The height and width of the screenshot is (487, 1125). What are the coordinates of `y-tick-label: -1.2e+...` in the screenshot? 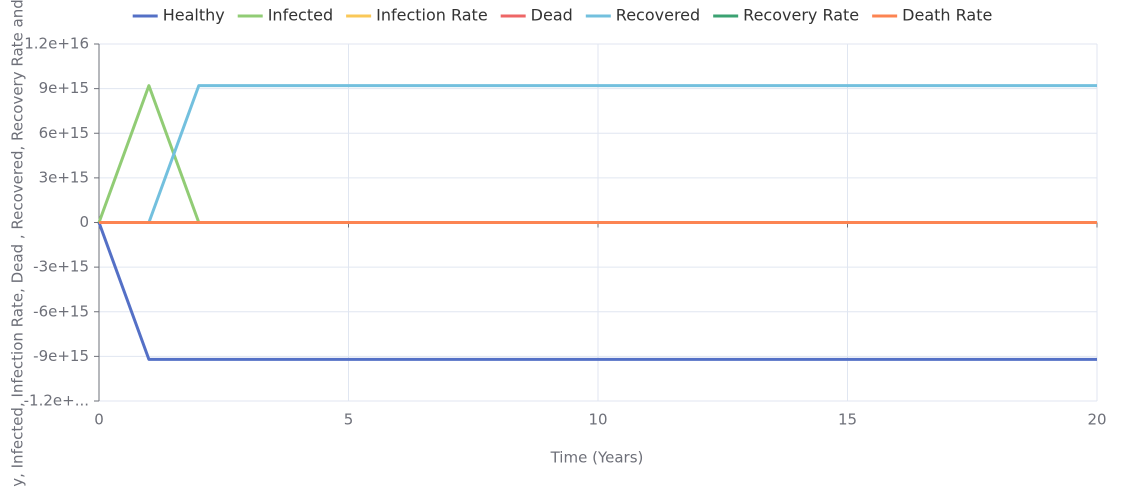 It's located at (56, 401).